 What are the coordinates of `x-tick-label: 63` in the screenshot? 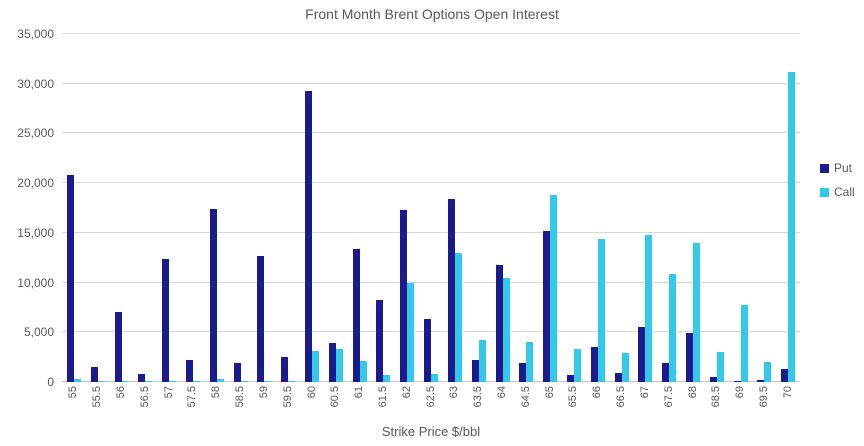 It's located at (454, 392).